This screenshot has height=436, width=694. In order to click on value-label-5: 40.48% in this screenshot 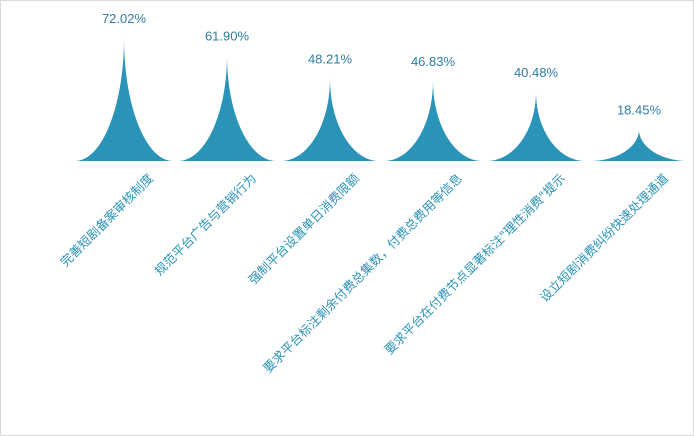, I will do `click(536, 72)`.